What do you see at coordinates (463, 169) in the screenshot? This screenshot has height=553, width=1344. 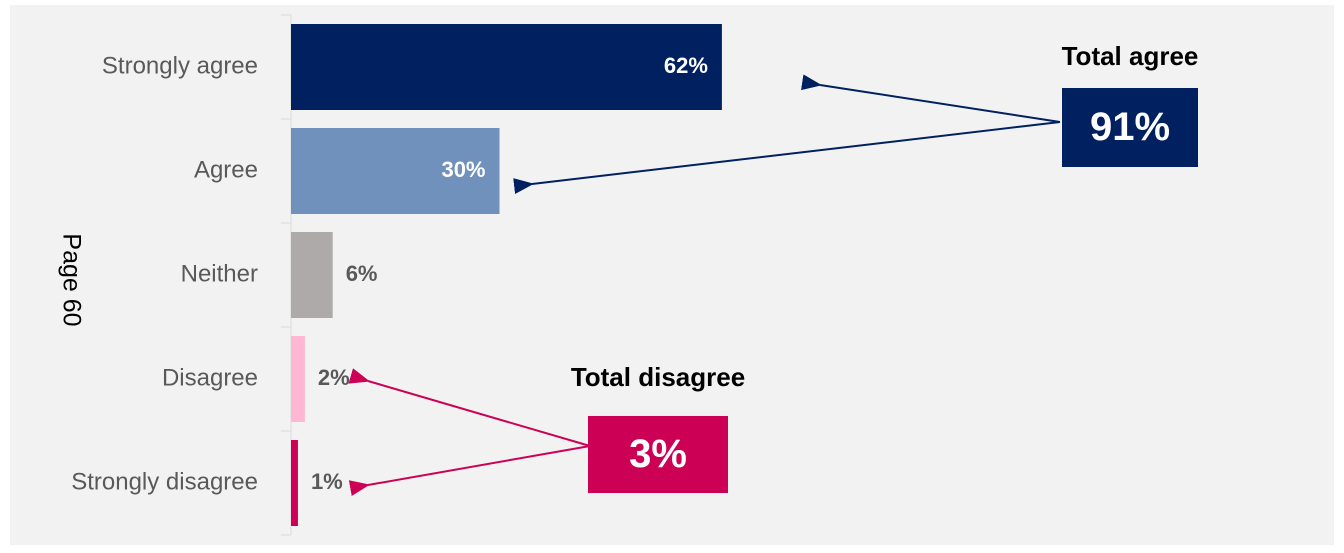 I see `value-label: 30%` at bounding box center [463, 169].